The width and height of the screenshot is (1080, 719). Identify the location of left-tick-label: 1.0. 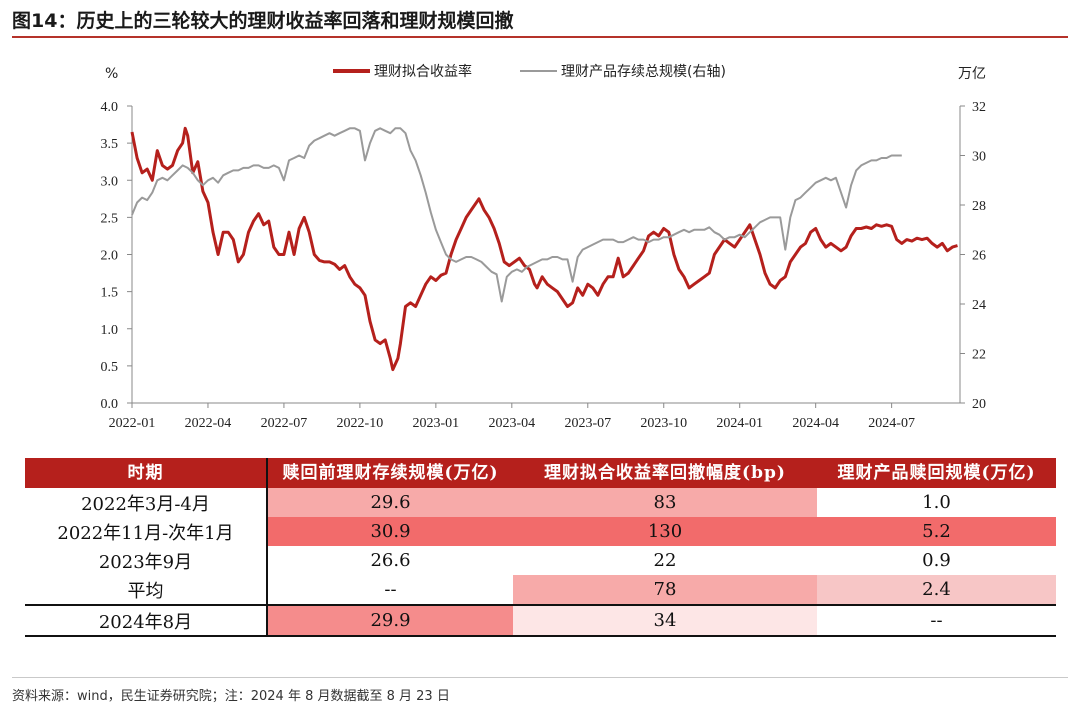
(110, 330).